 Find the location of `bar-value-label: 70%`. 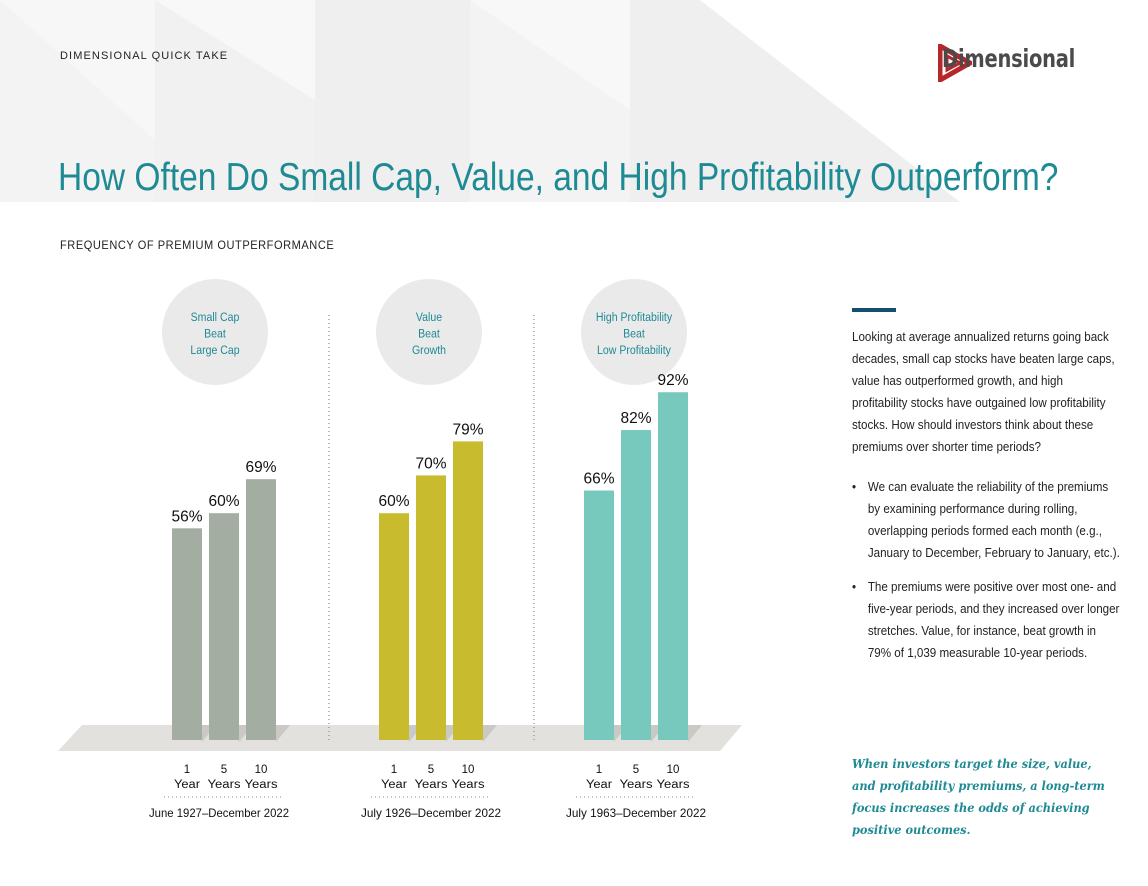

bar-value-label: 70% is located at coordinates (430, 463).